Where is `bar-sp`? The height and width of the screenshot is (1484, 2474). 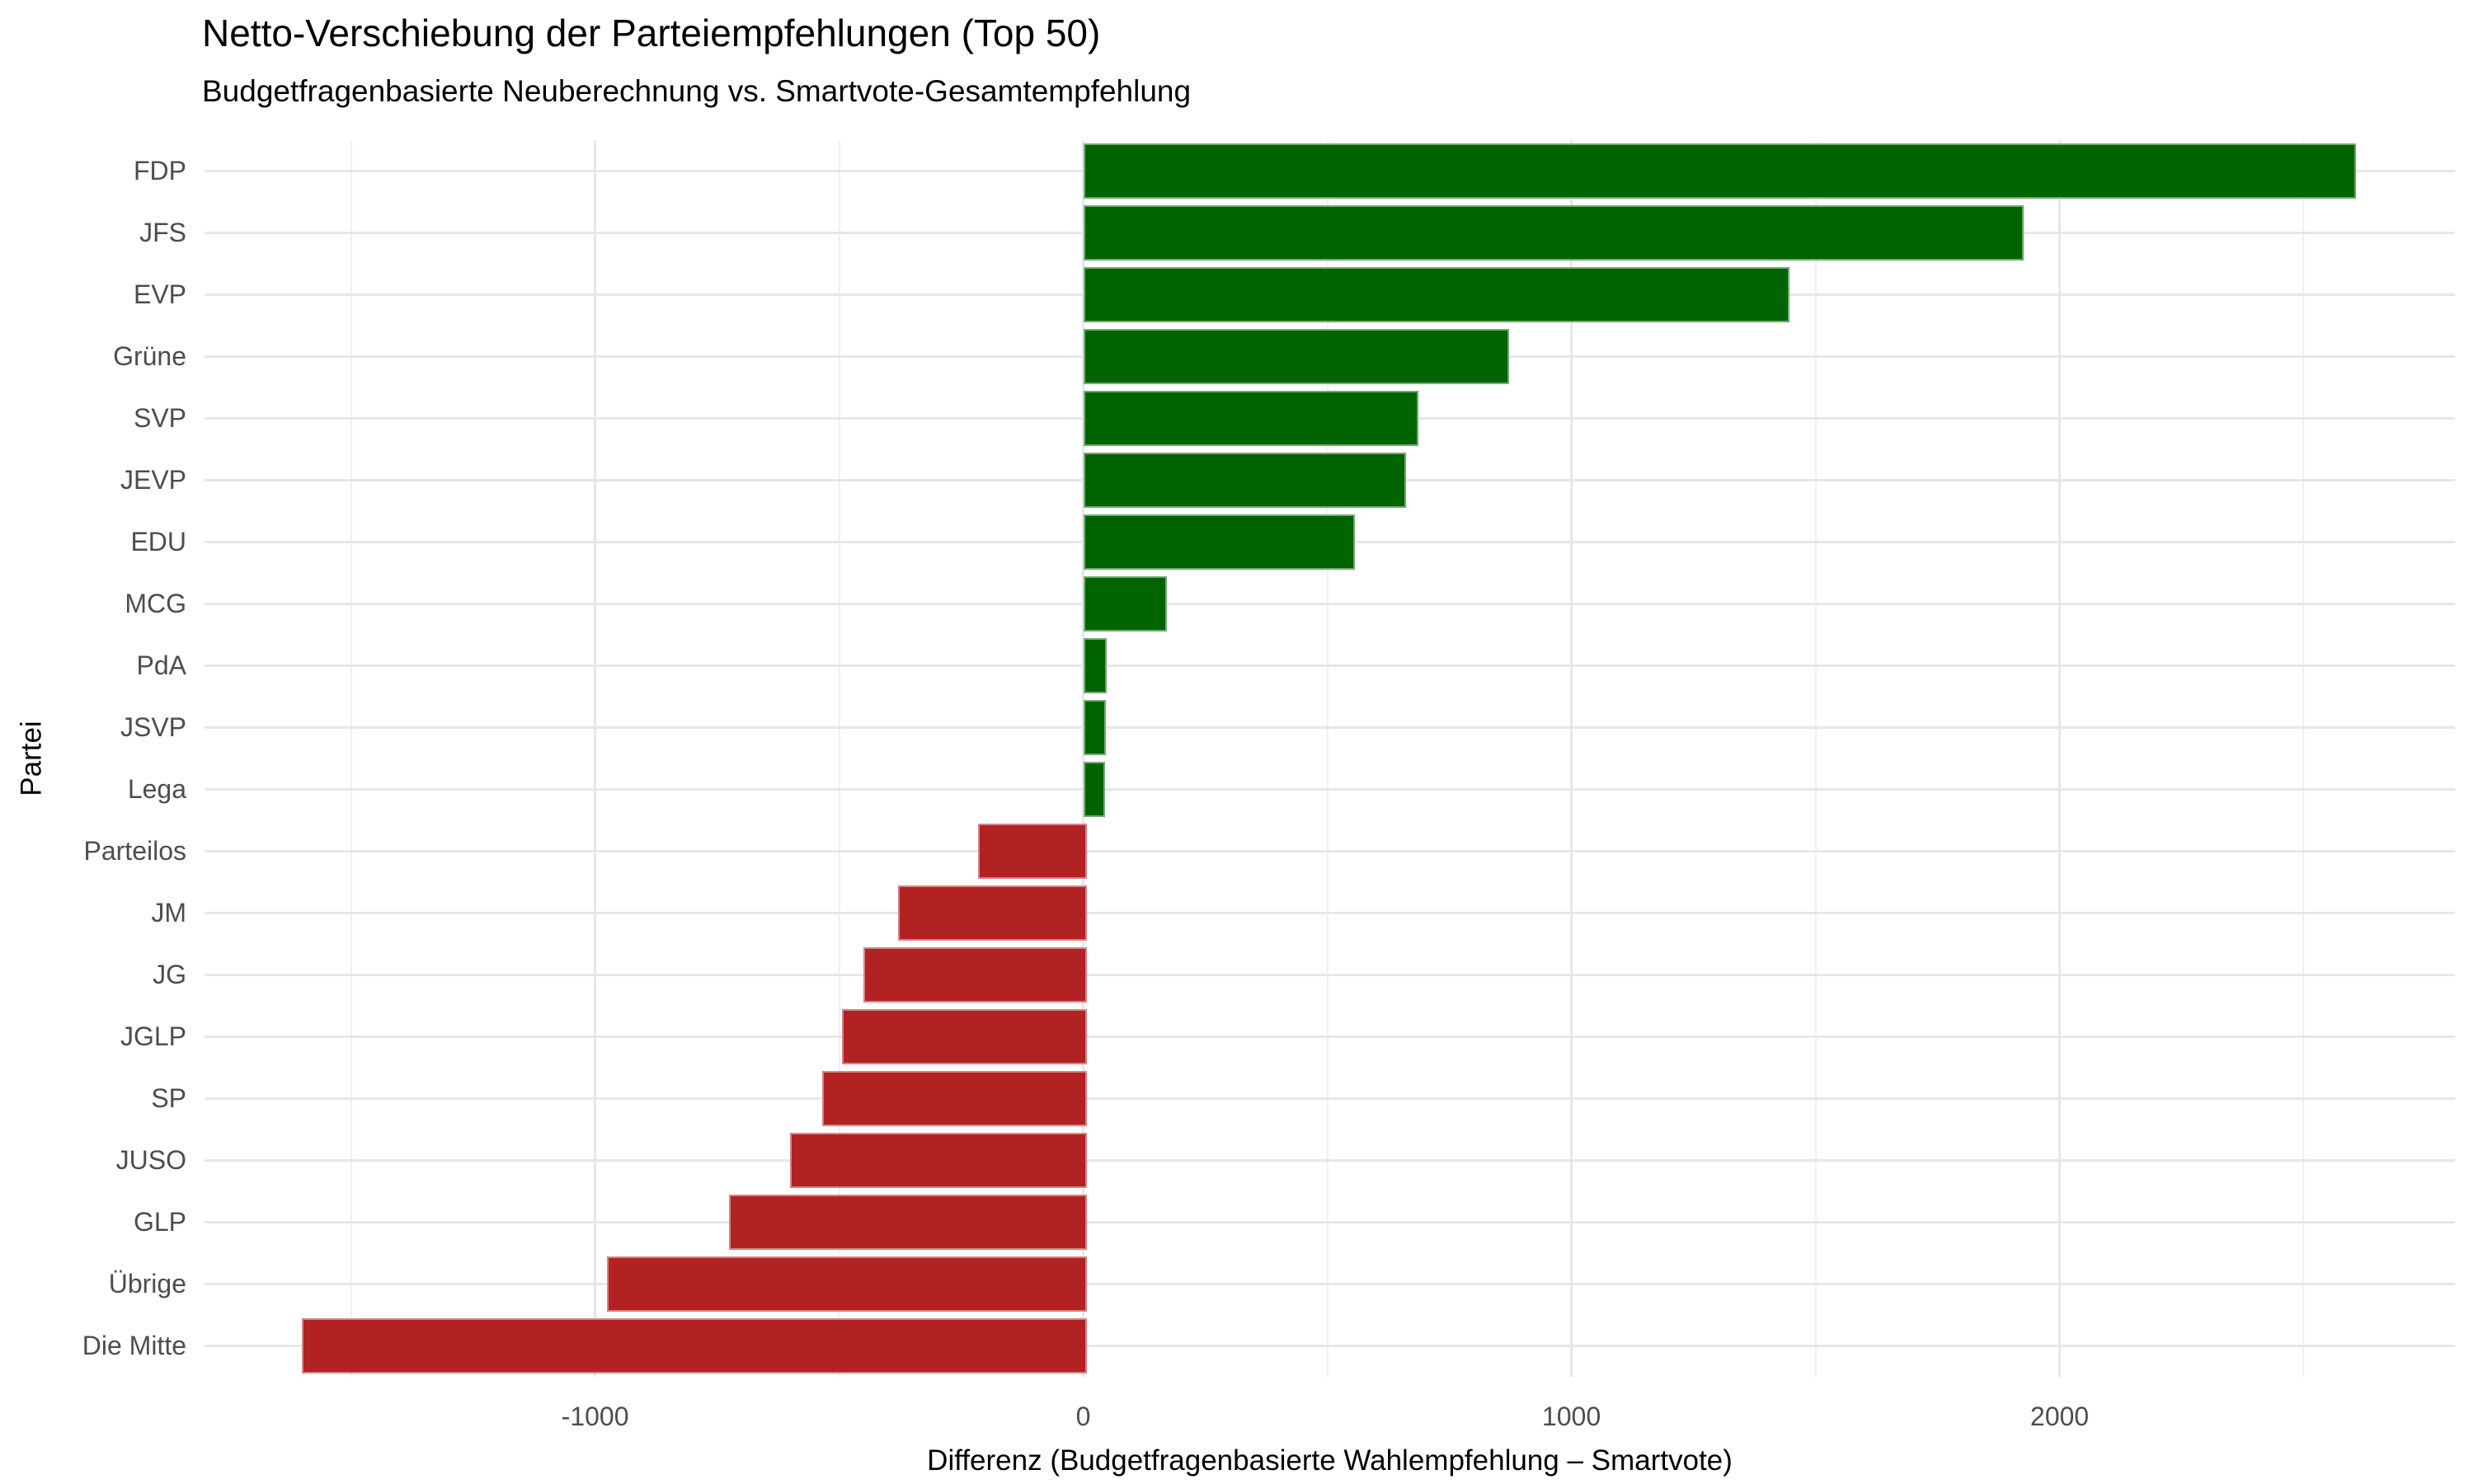 bar-sp is located at coordinates (954, 1098).